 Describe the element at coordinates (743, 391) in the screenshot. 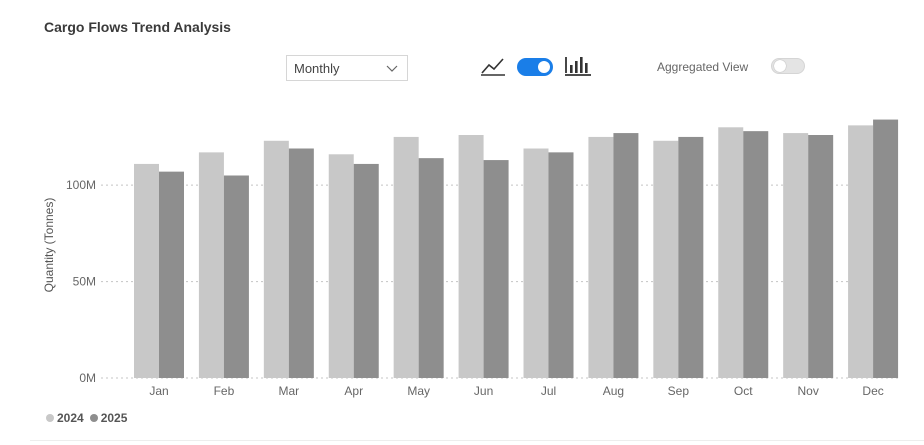

I see `x-tick-label: Oct` at that location.